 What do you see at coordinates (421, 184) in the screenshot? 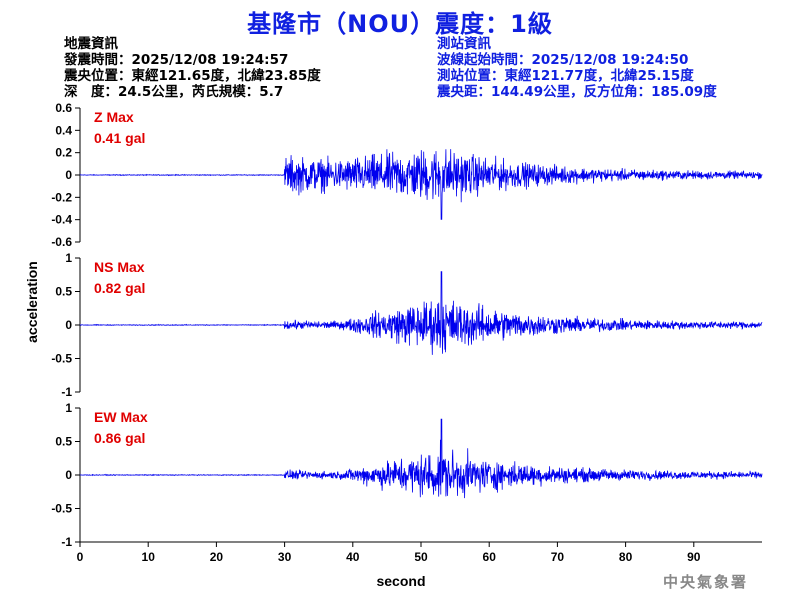
I see `trace-z` at bounding box center [421, 184].